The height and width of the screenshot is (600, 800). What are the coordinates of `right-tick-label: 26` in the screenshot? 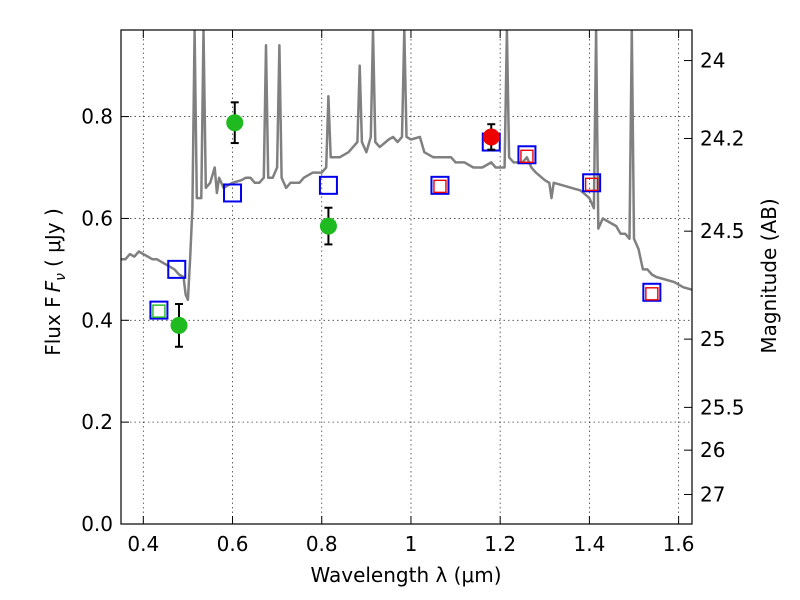 It's located at (712, 450).